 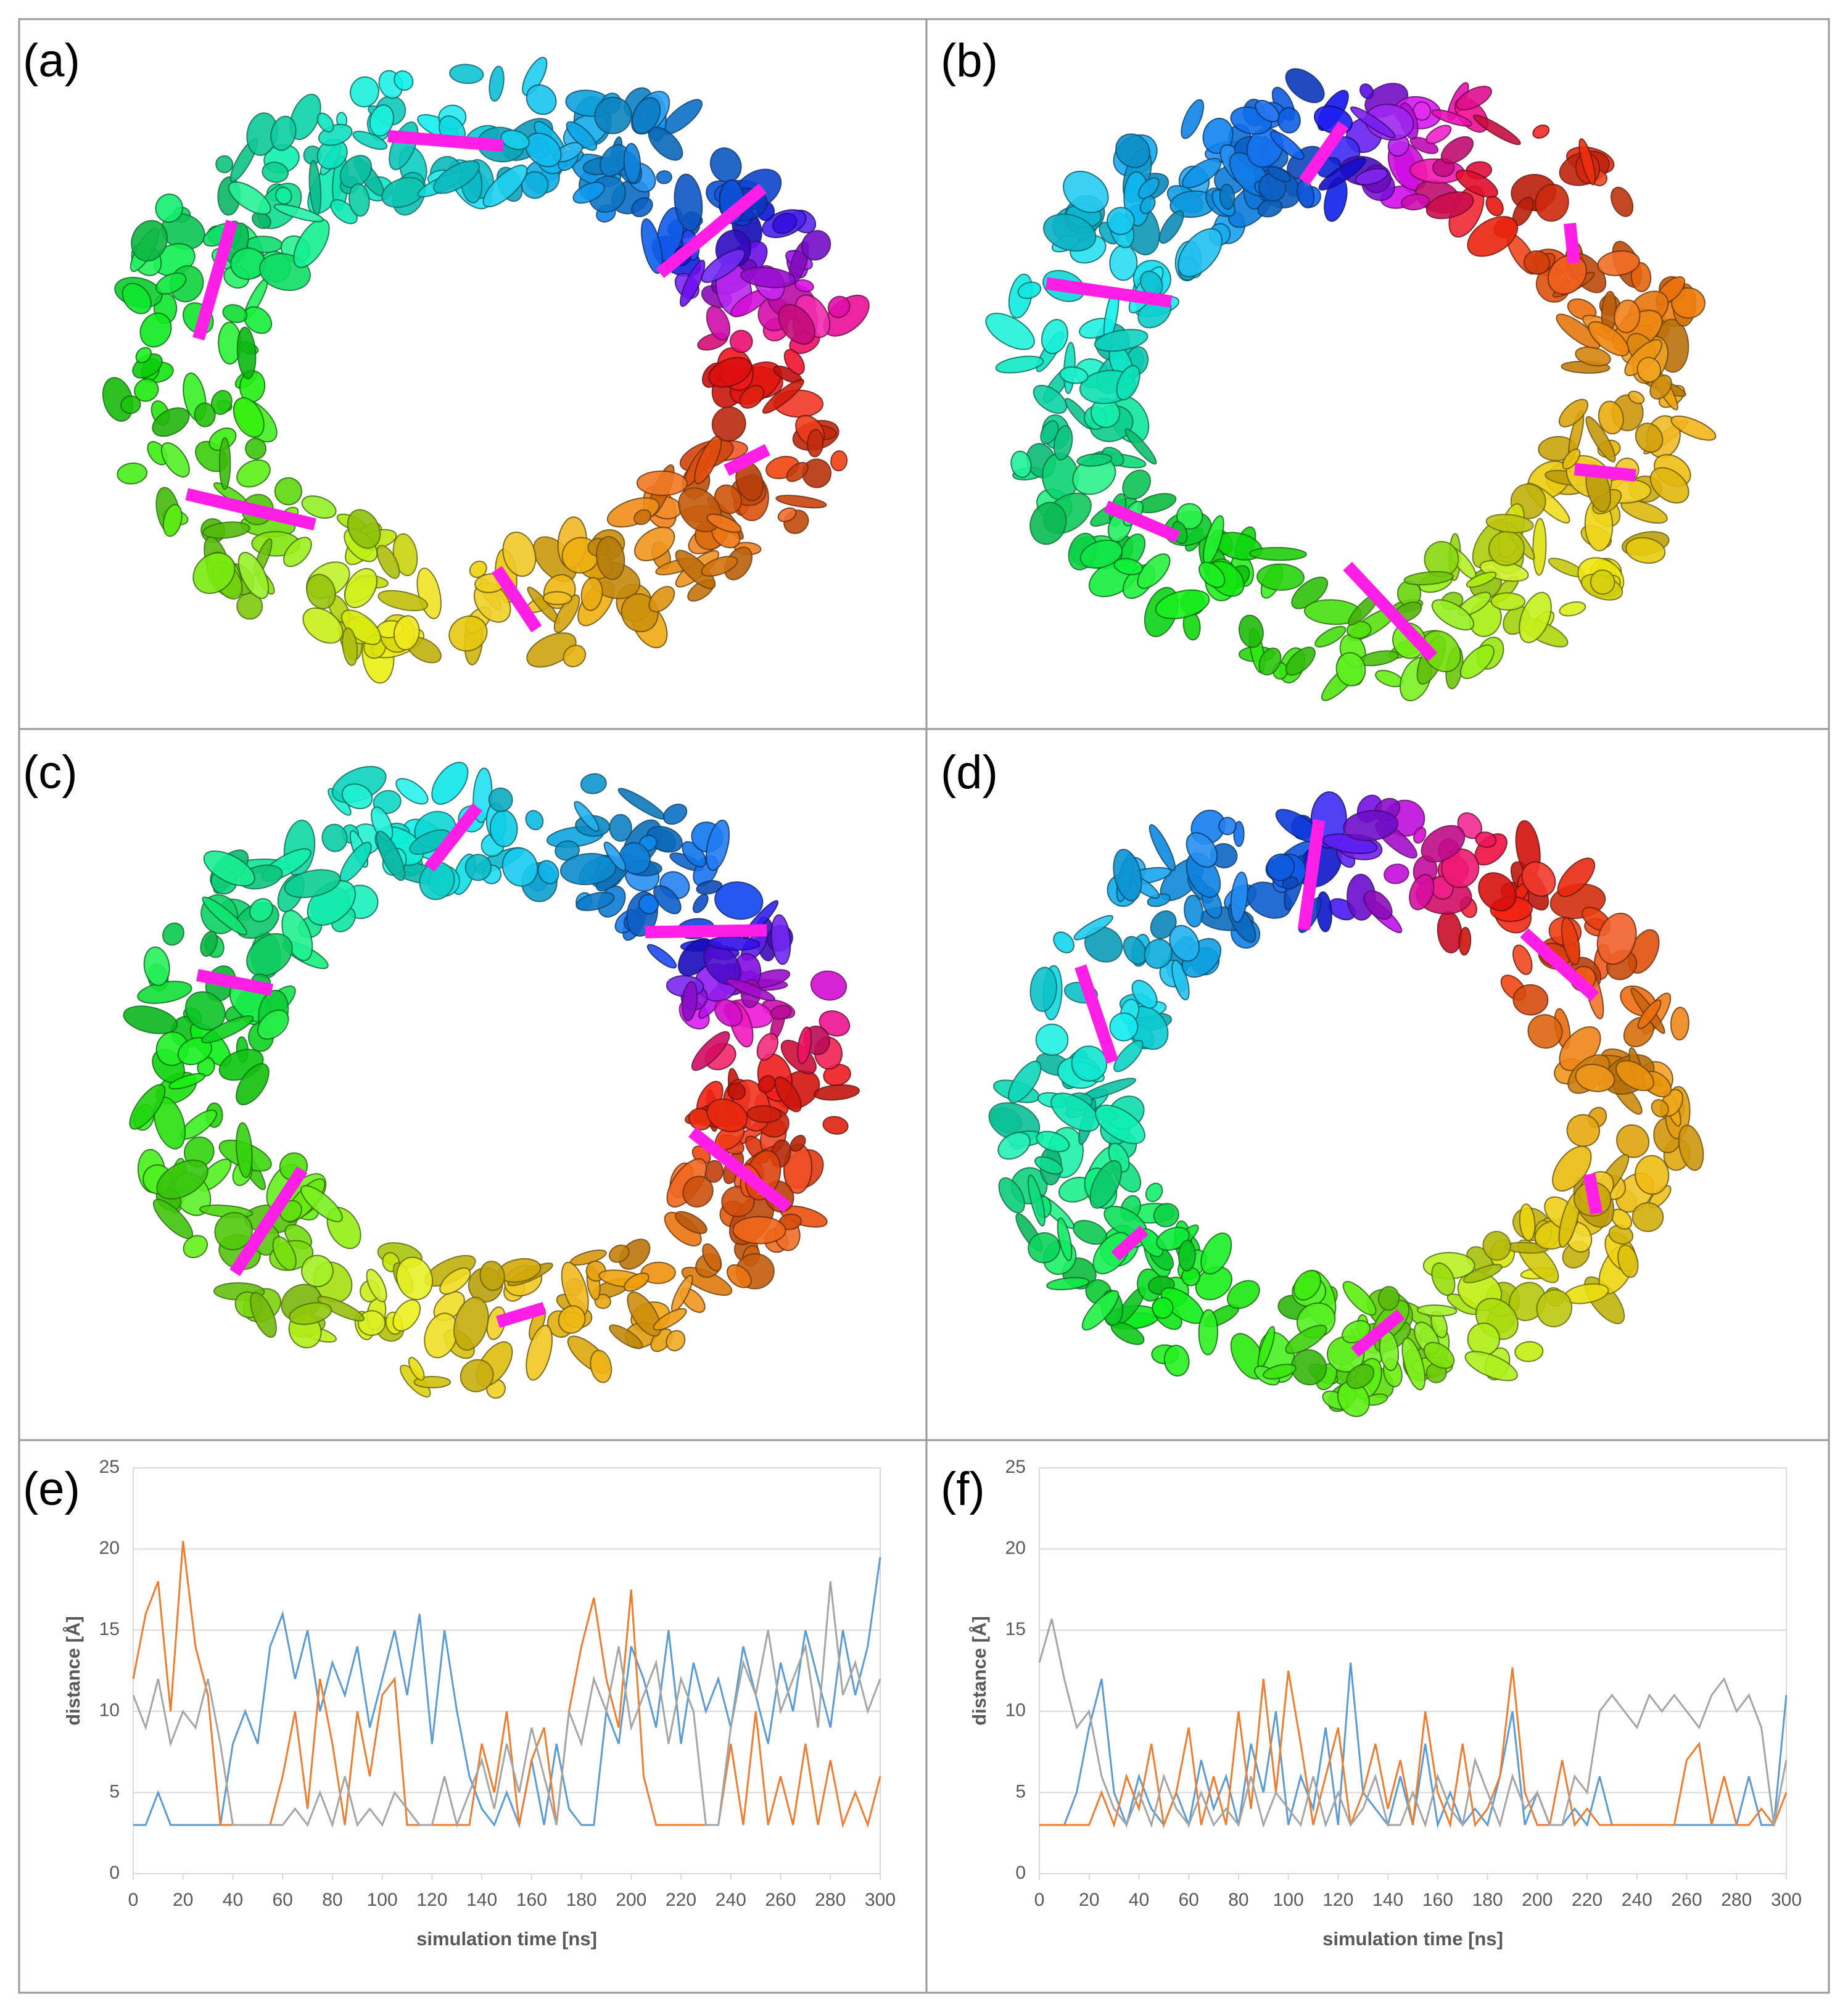 I want to click on panel-label: (d), so click(x=969, y=772).